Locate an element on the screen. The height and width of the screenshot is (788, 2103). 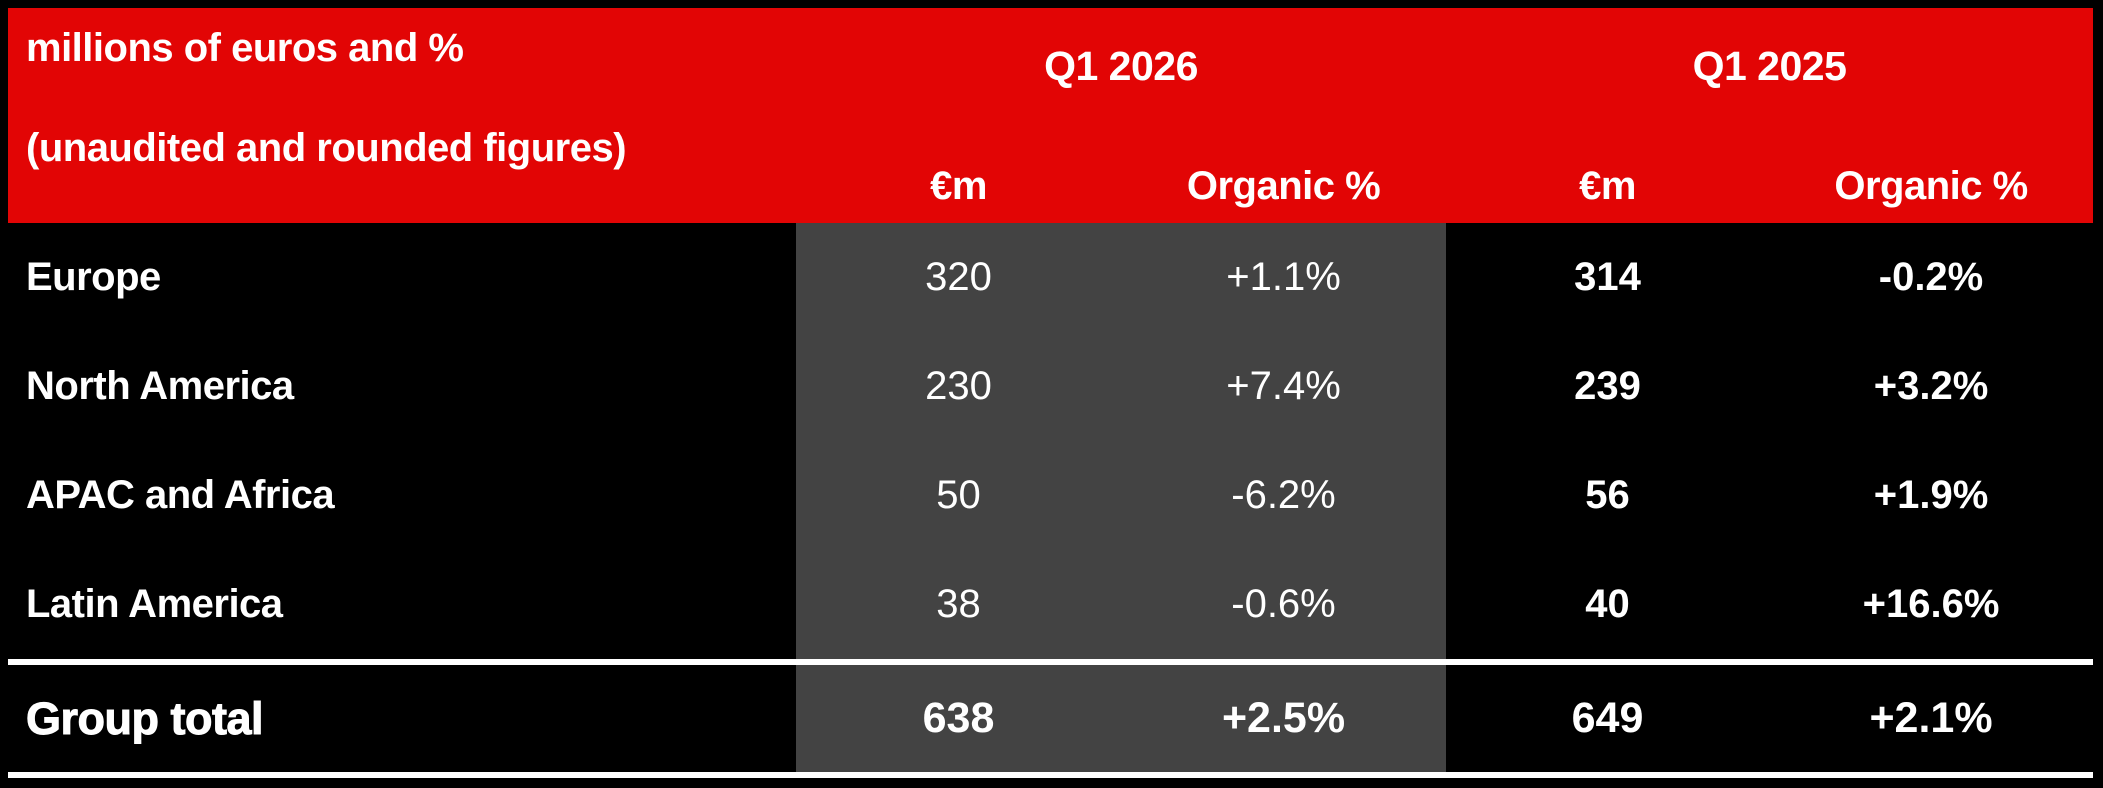
column-header-eur-2025: €m is located at coordinates (1607, 186).